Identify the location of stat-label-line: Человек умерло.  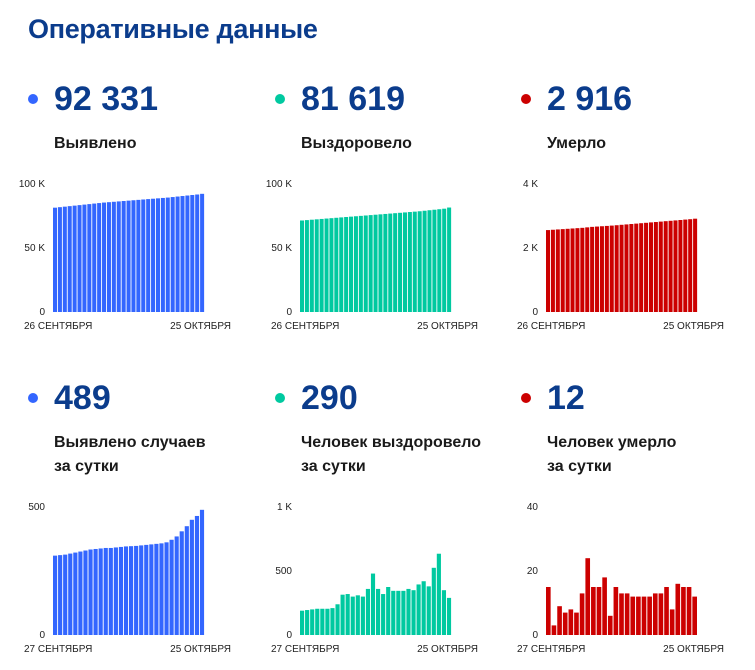
(612, 442).